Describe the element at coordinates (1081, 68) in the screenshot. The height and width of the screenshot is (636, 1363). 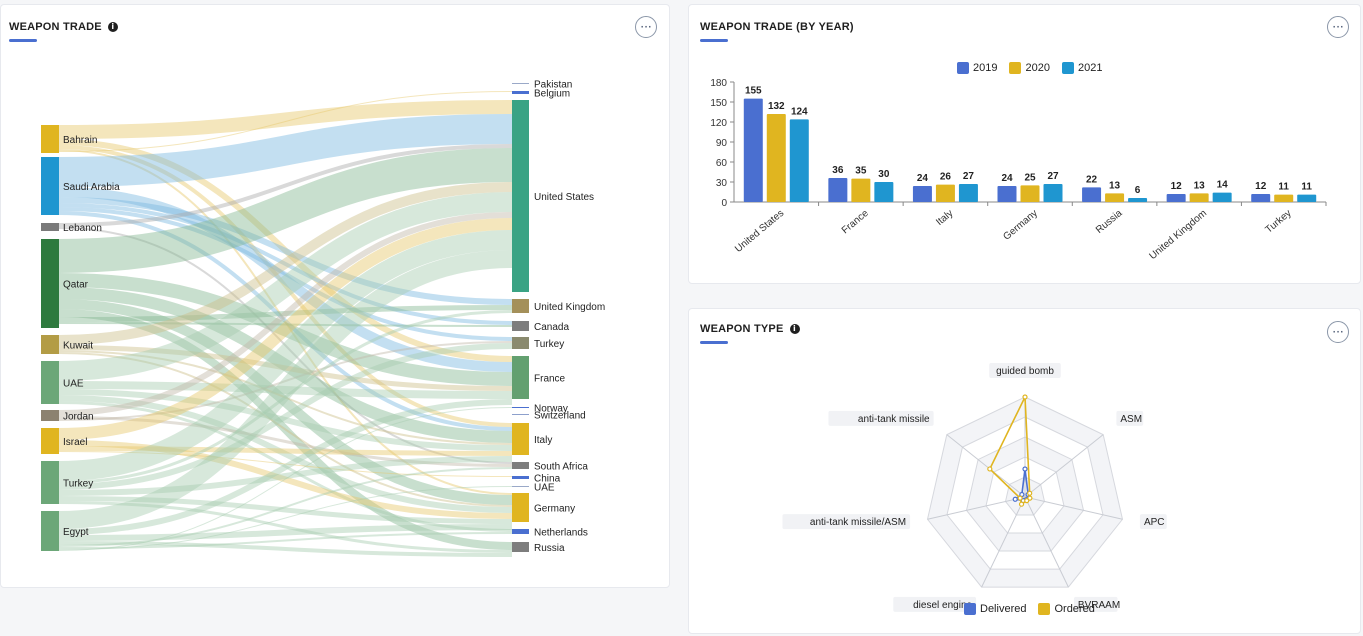
I see `legend-item: 2021` at that location.